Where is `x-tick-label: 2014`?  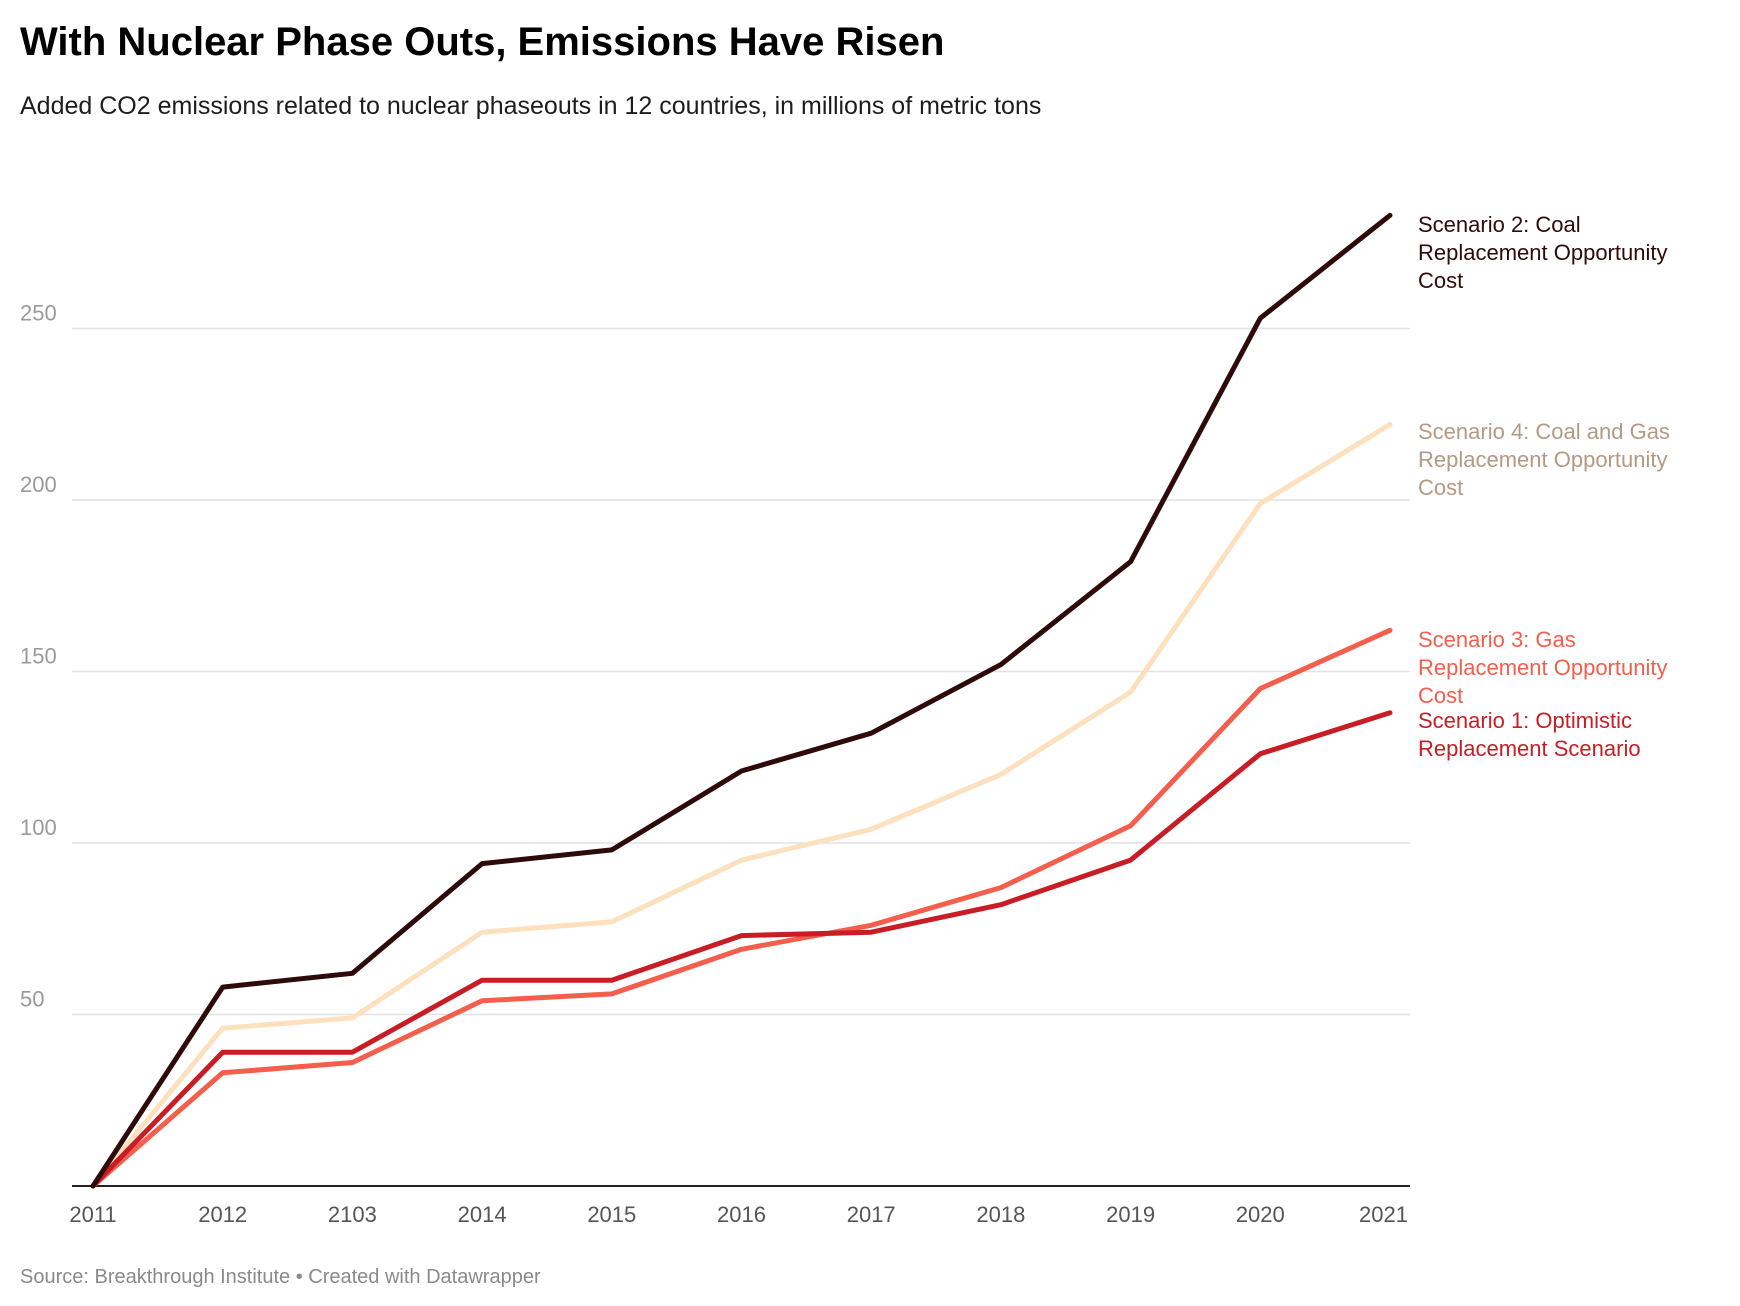
x-tick-label: 2014 is located at coordinates (482, 1214).